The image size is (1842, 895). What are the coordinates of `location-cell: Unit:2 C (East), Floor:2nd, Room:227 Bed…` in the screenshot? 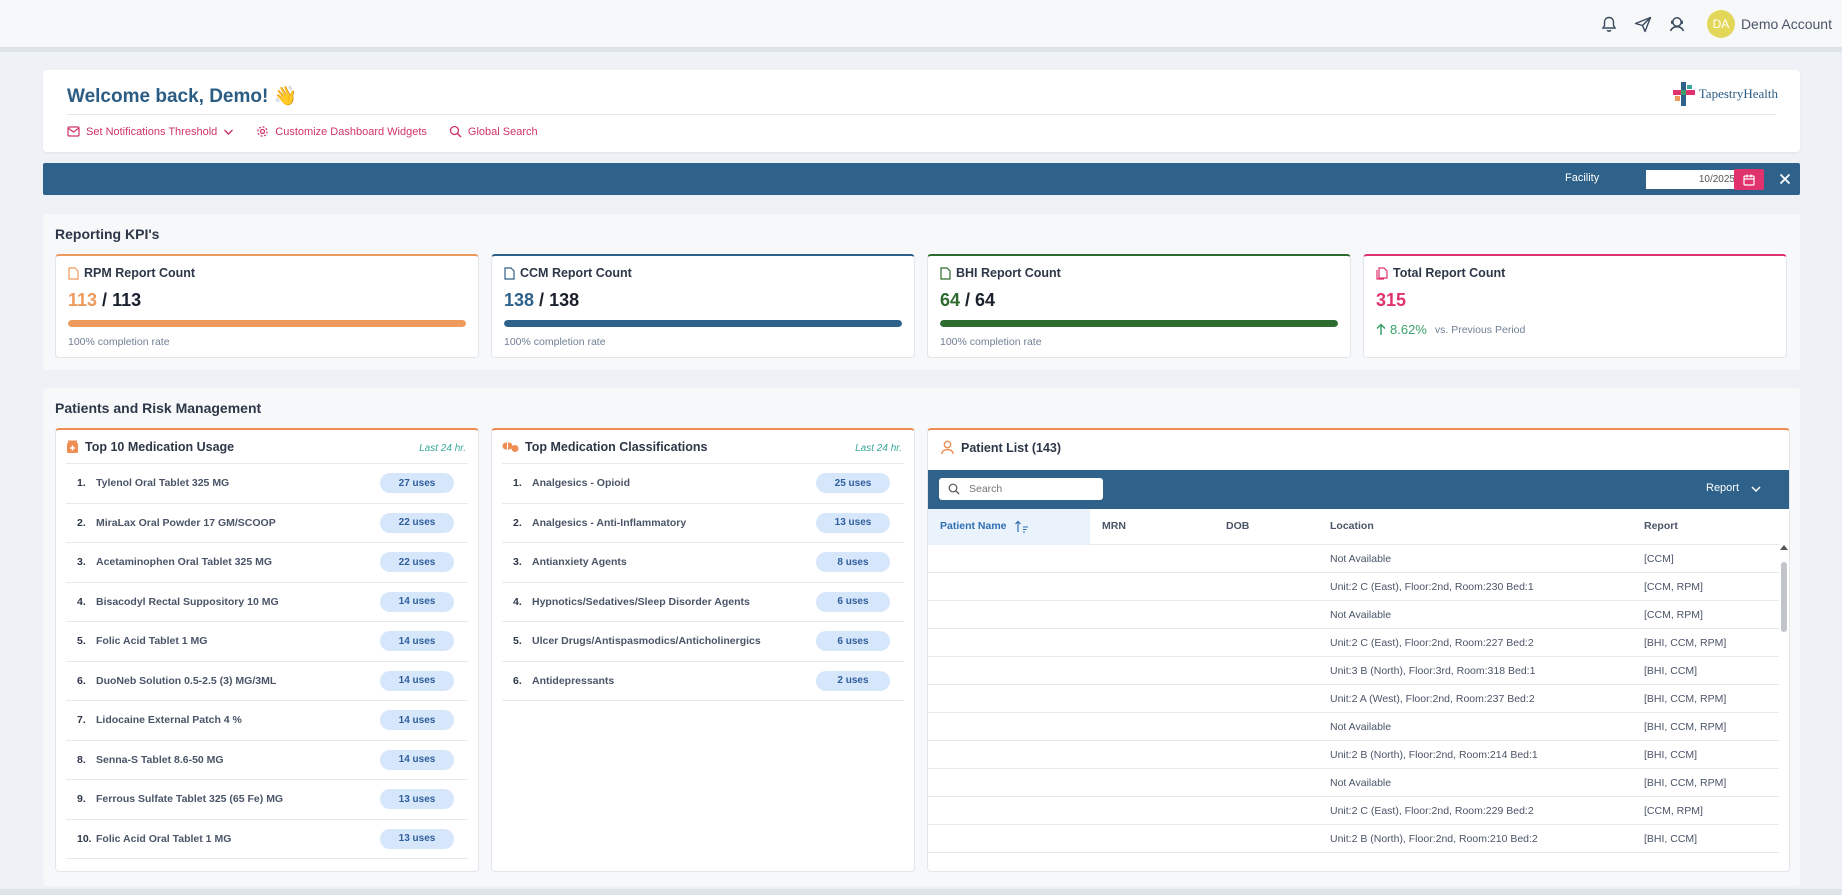 It's located at (1432, 643).